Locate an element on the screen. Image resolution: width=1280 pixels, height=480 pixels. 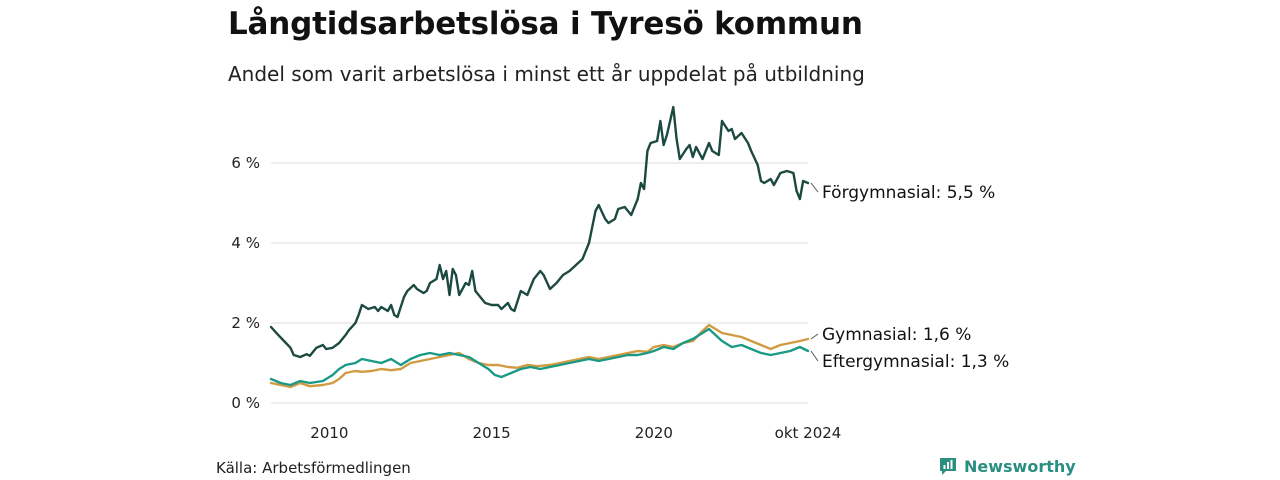
series-label-forgymnasial: Förgymnasial: 5,5 % is located at coordinates (908, 193).